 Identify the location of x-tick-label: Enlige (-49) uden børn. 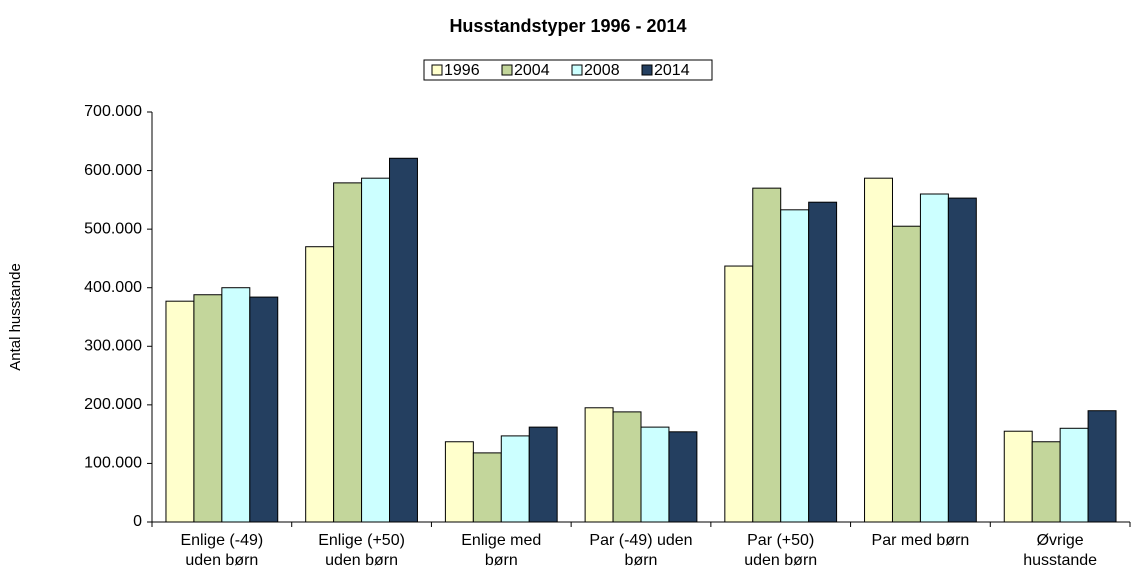
(222, 550).